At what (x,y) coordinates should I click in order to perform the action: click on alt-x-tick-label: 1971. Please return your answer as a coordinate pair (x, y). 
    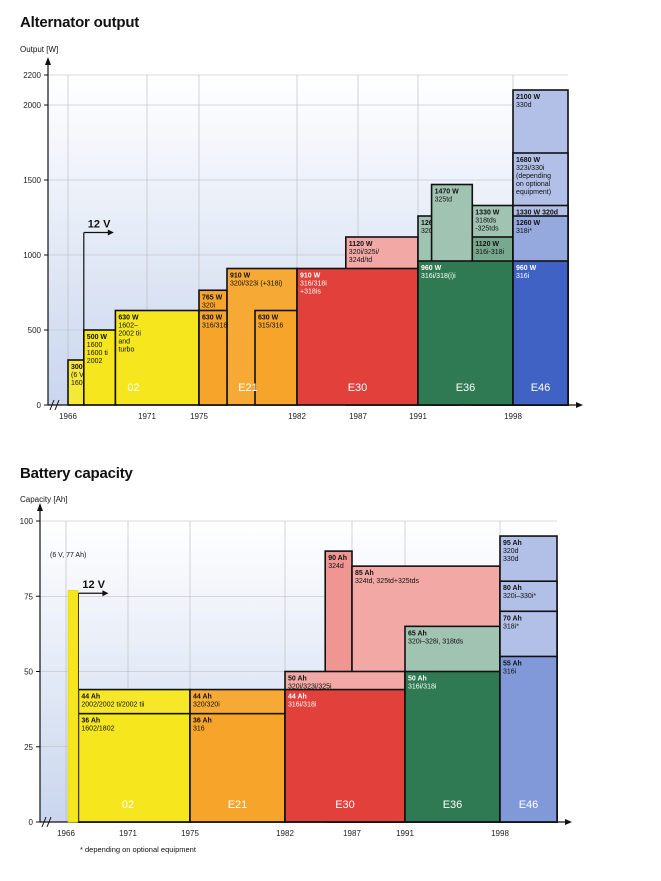
    Looking at the image, I should click on (147, 416).